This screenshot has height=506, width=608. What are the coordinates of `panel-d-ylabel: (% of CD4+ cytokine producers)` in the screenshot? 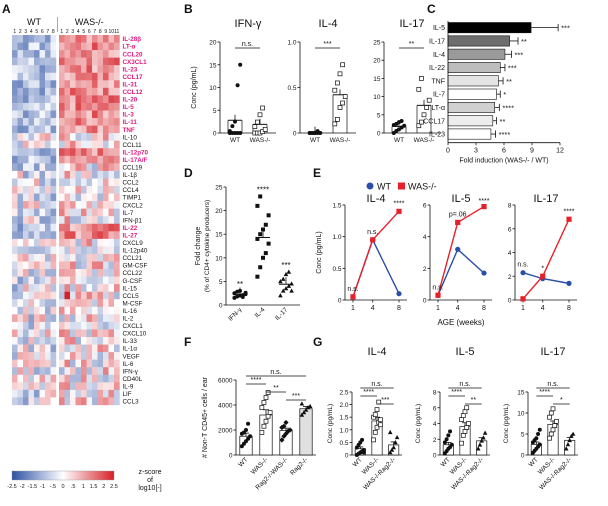 It's located at (207, 246).